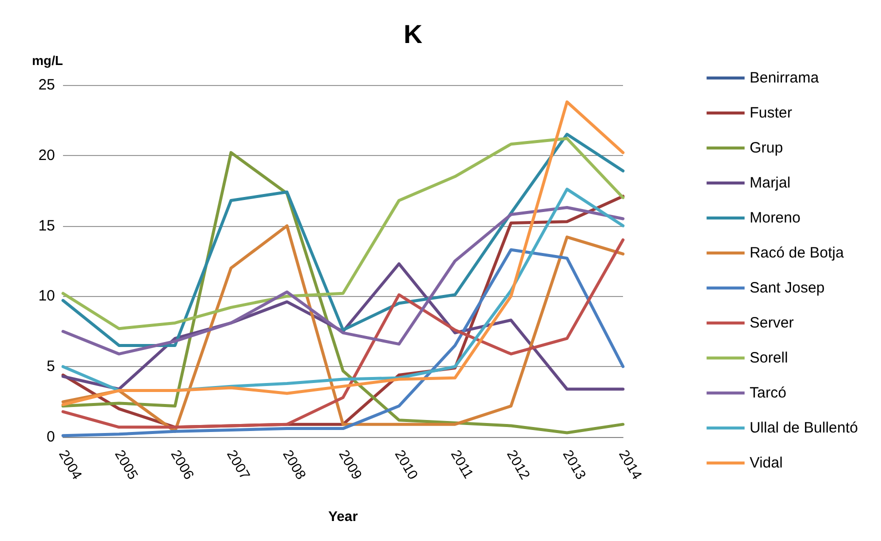 The width and height of the screenshot is (881, 541). What do you see at coordinates (772, 323) in the screenshot?
I see `legend-label: Server` at bounding box center [772, 323].